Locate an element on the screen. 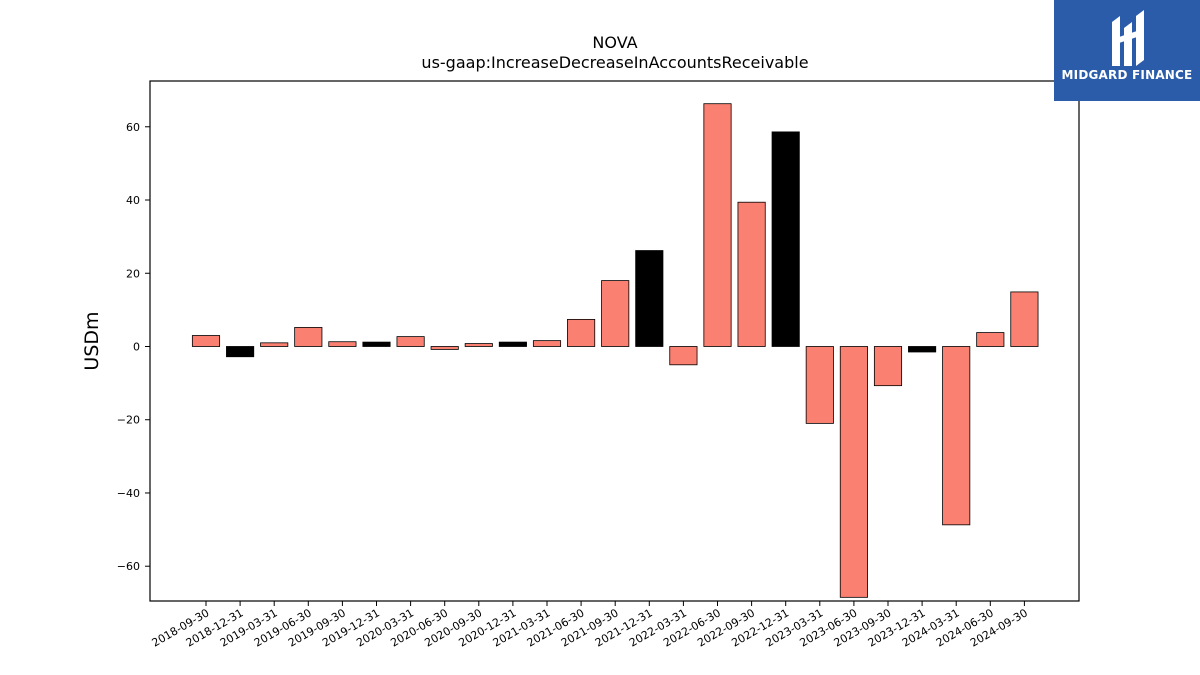 The width and height of the screenshot is (1200, 675). midgard-finance-logo: MIDGARD FINANCE is located at coordinates (1127, 50).